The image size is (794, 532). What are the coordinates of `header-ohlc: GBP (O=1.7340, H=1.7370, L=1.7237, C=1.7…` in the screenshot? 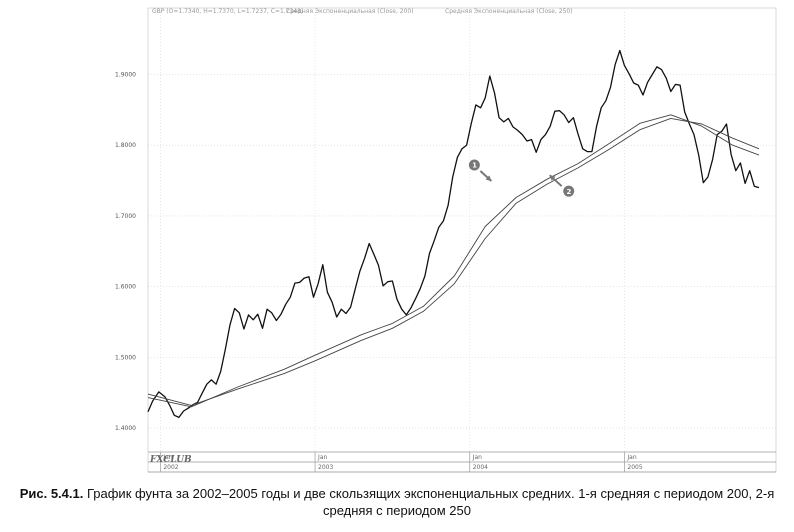 It's located at (227, 11).